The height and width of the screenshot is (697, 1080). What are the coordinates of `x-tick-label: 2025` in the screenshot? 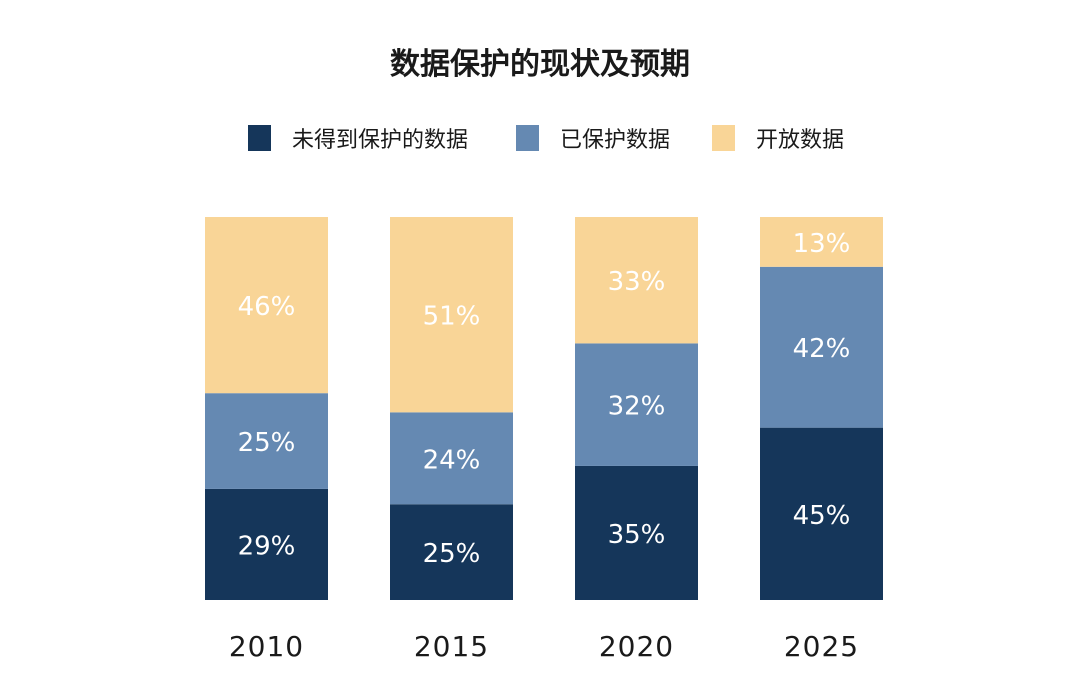 It's located at (821, 646).